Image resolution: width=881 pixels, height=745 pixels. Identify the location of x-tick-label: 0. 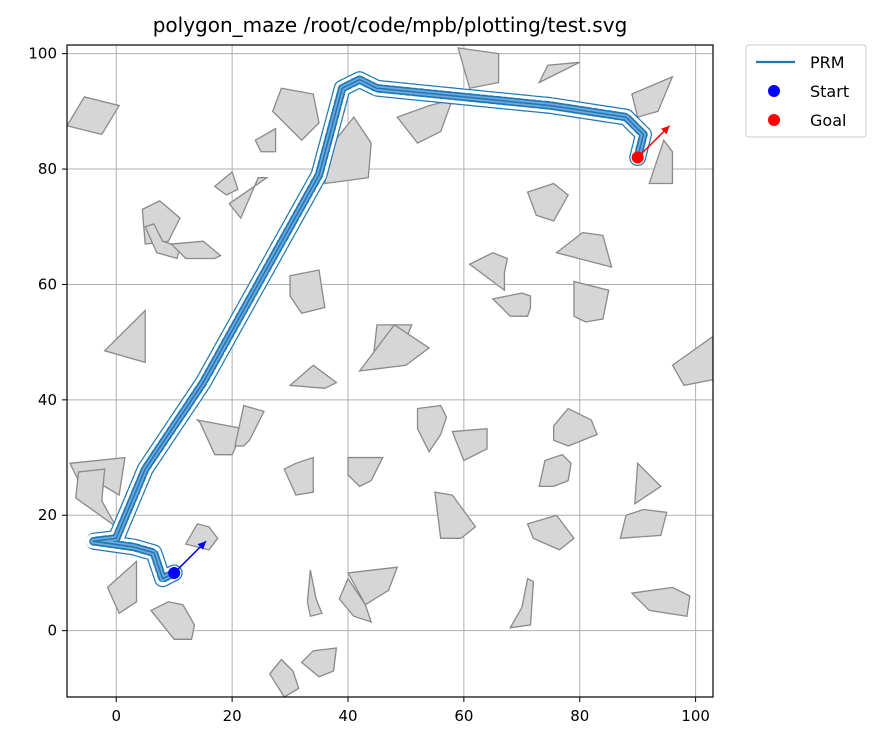
(116, 716).